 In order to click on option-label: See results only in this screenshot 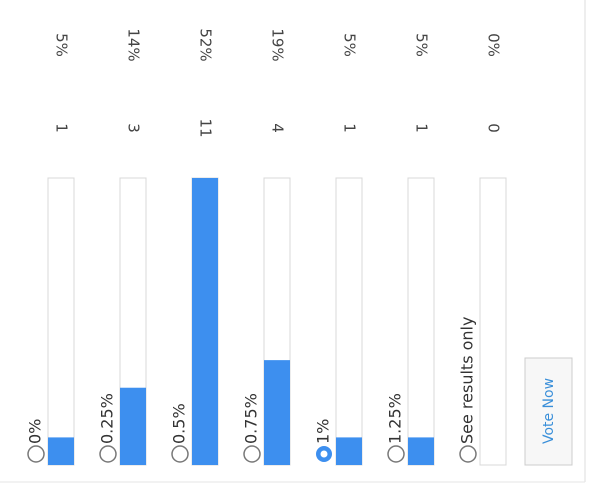, I will do `click(467, 380)`.